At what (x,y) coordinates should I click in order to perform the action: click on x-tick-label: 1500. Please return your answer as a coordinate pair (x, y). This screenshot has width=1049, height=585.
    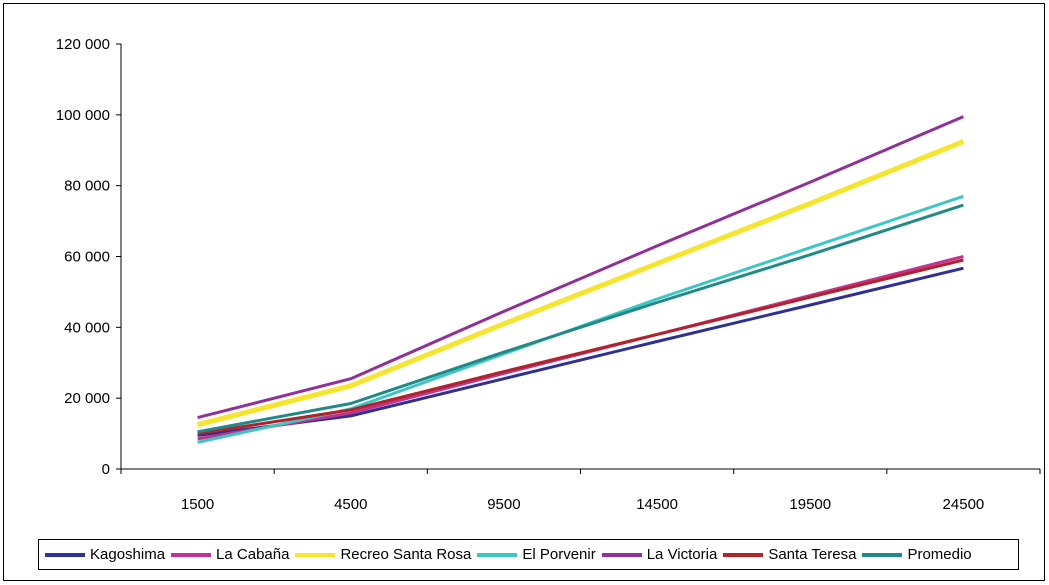
    Looking at the image, I should click on (197, 504).